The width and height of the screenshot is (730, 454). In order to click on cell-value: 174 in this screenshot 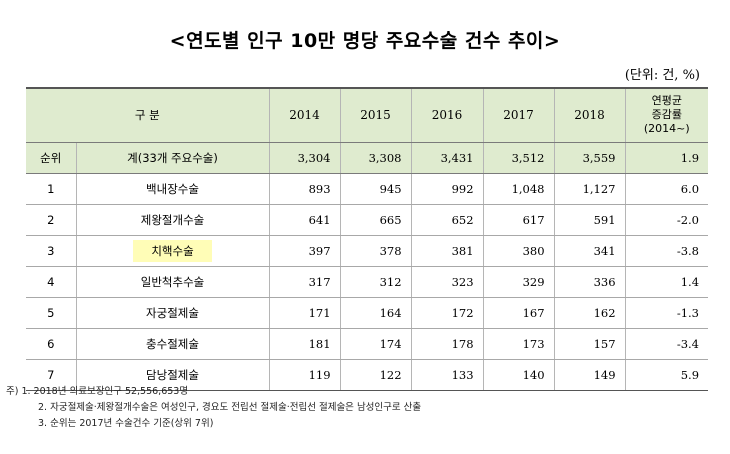, I will do `click(375, 344)`.